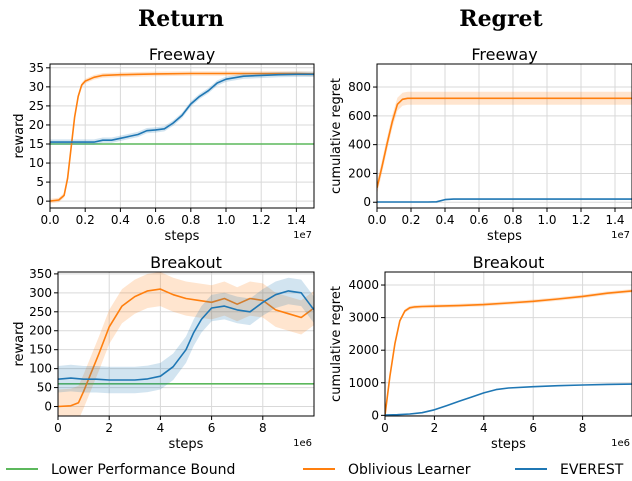  I want to click on legend-label: EVEREST, so click(592, 470).